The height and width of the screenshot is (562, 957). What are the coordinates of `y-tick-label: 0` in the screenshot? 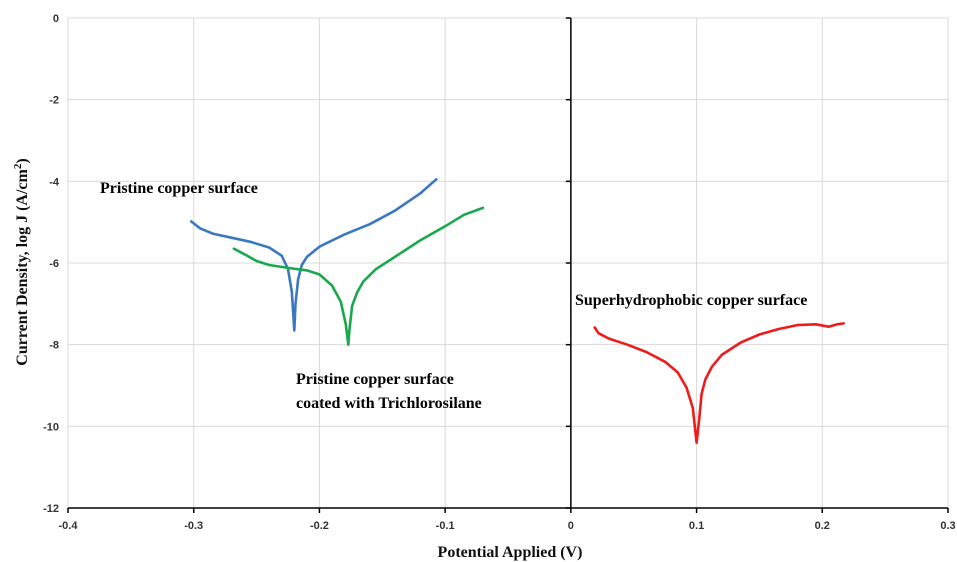 It's located at (56, 19).